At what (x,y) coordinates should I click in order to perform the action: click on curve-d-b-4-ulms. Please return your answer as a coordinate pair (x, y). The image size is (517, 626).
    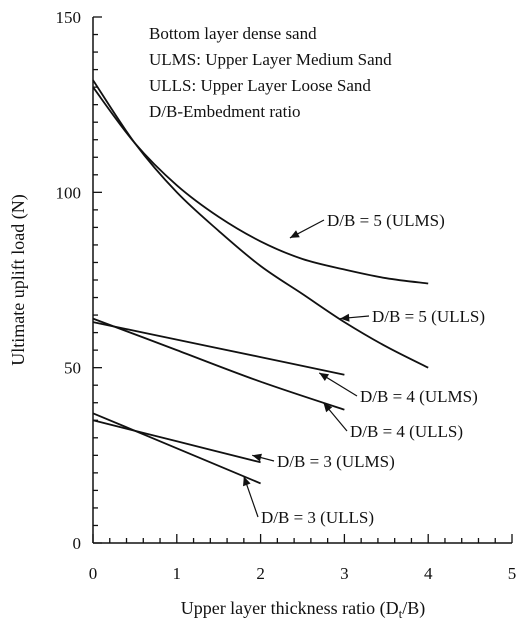
    Looking at the image, I should click on (218, 348).